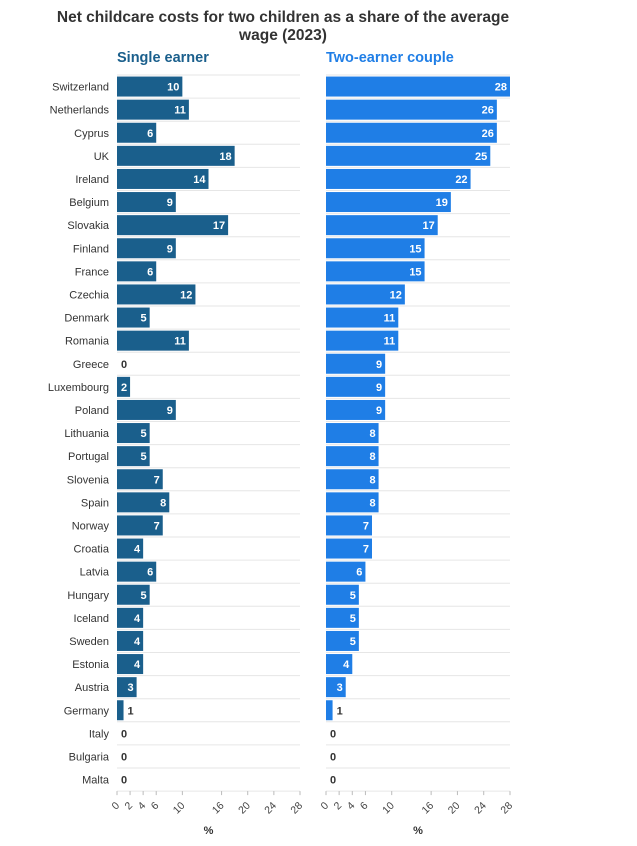  Describe the element at coordinates (88, 480) in the screenshot. I see `category-label-slovenia: Slovenia` at that location.